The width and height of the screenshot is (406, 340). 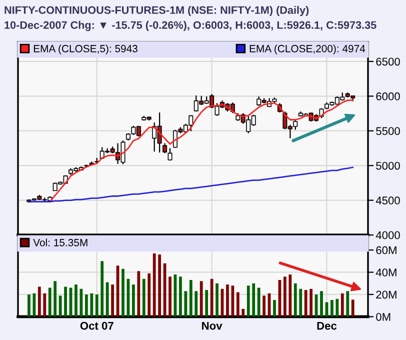 I want to click on y-tick-label: 6500, so click(x=388, y=62).